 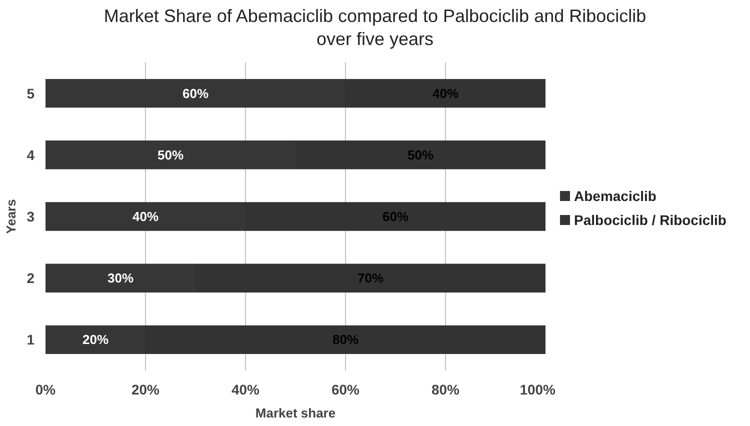 I want to click on data-label: 60%, so click(x=195, y=93).